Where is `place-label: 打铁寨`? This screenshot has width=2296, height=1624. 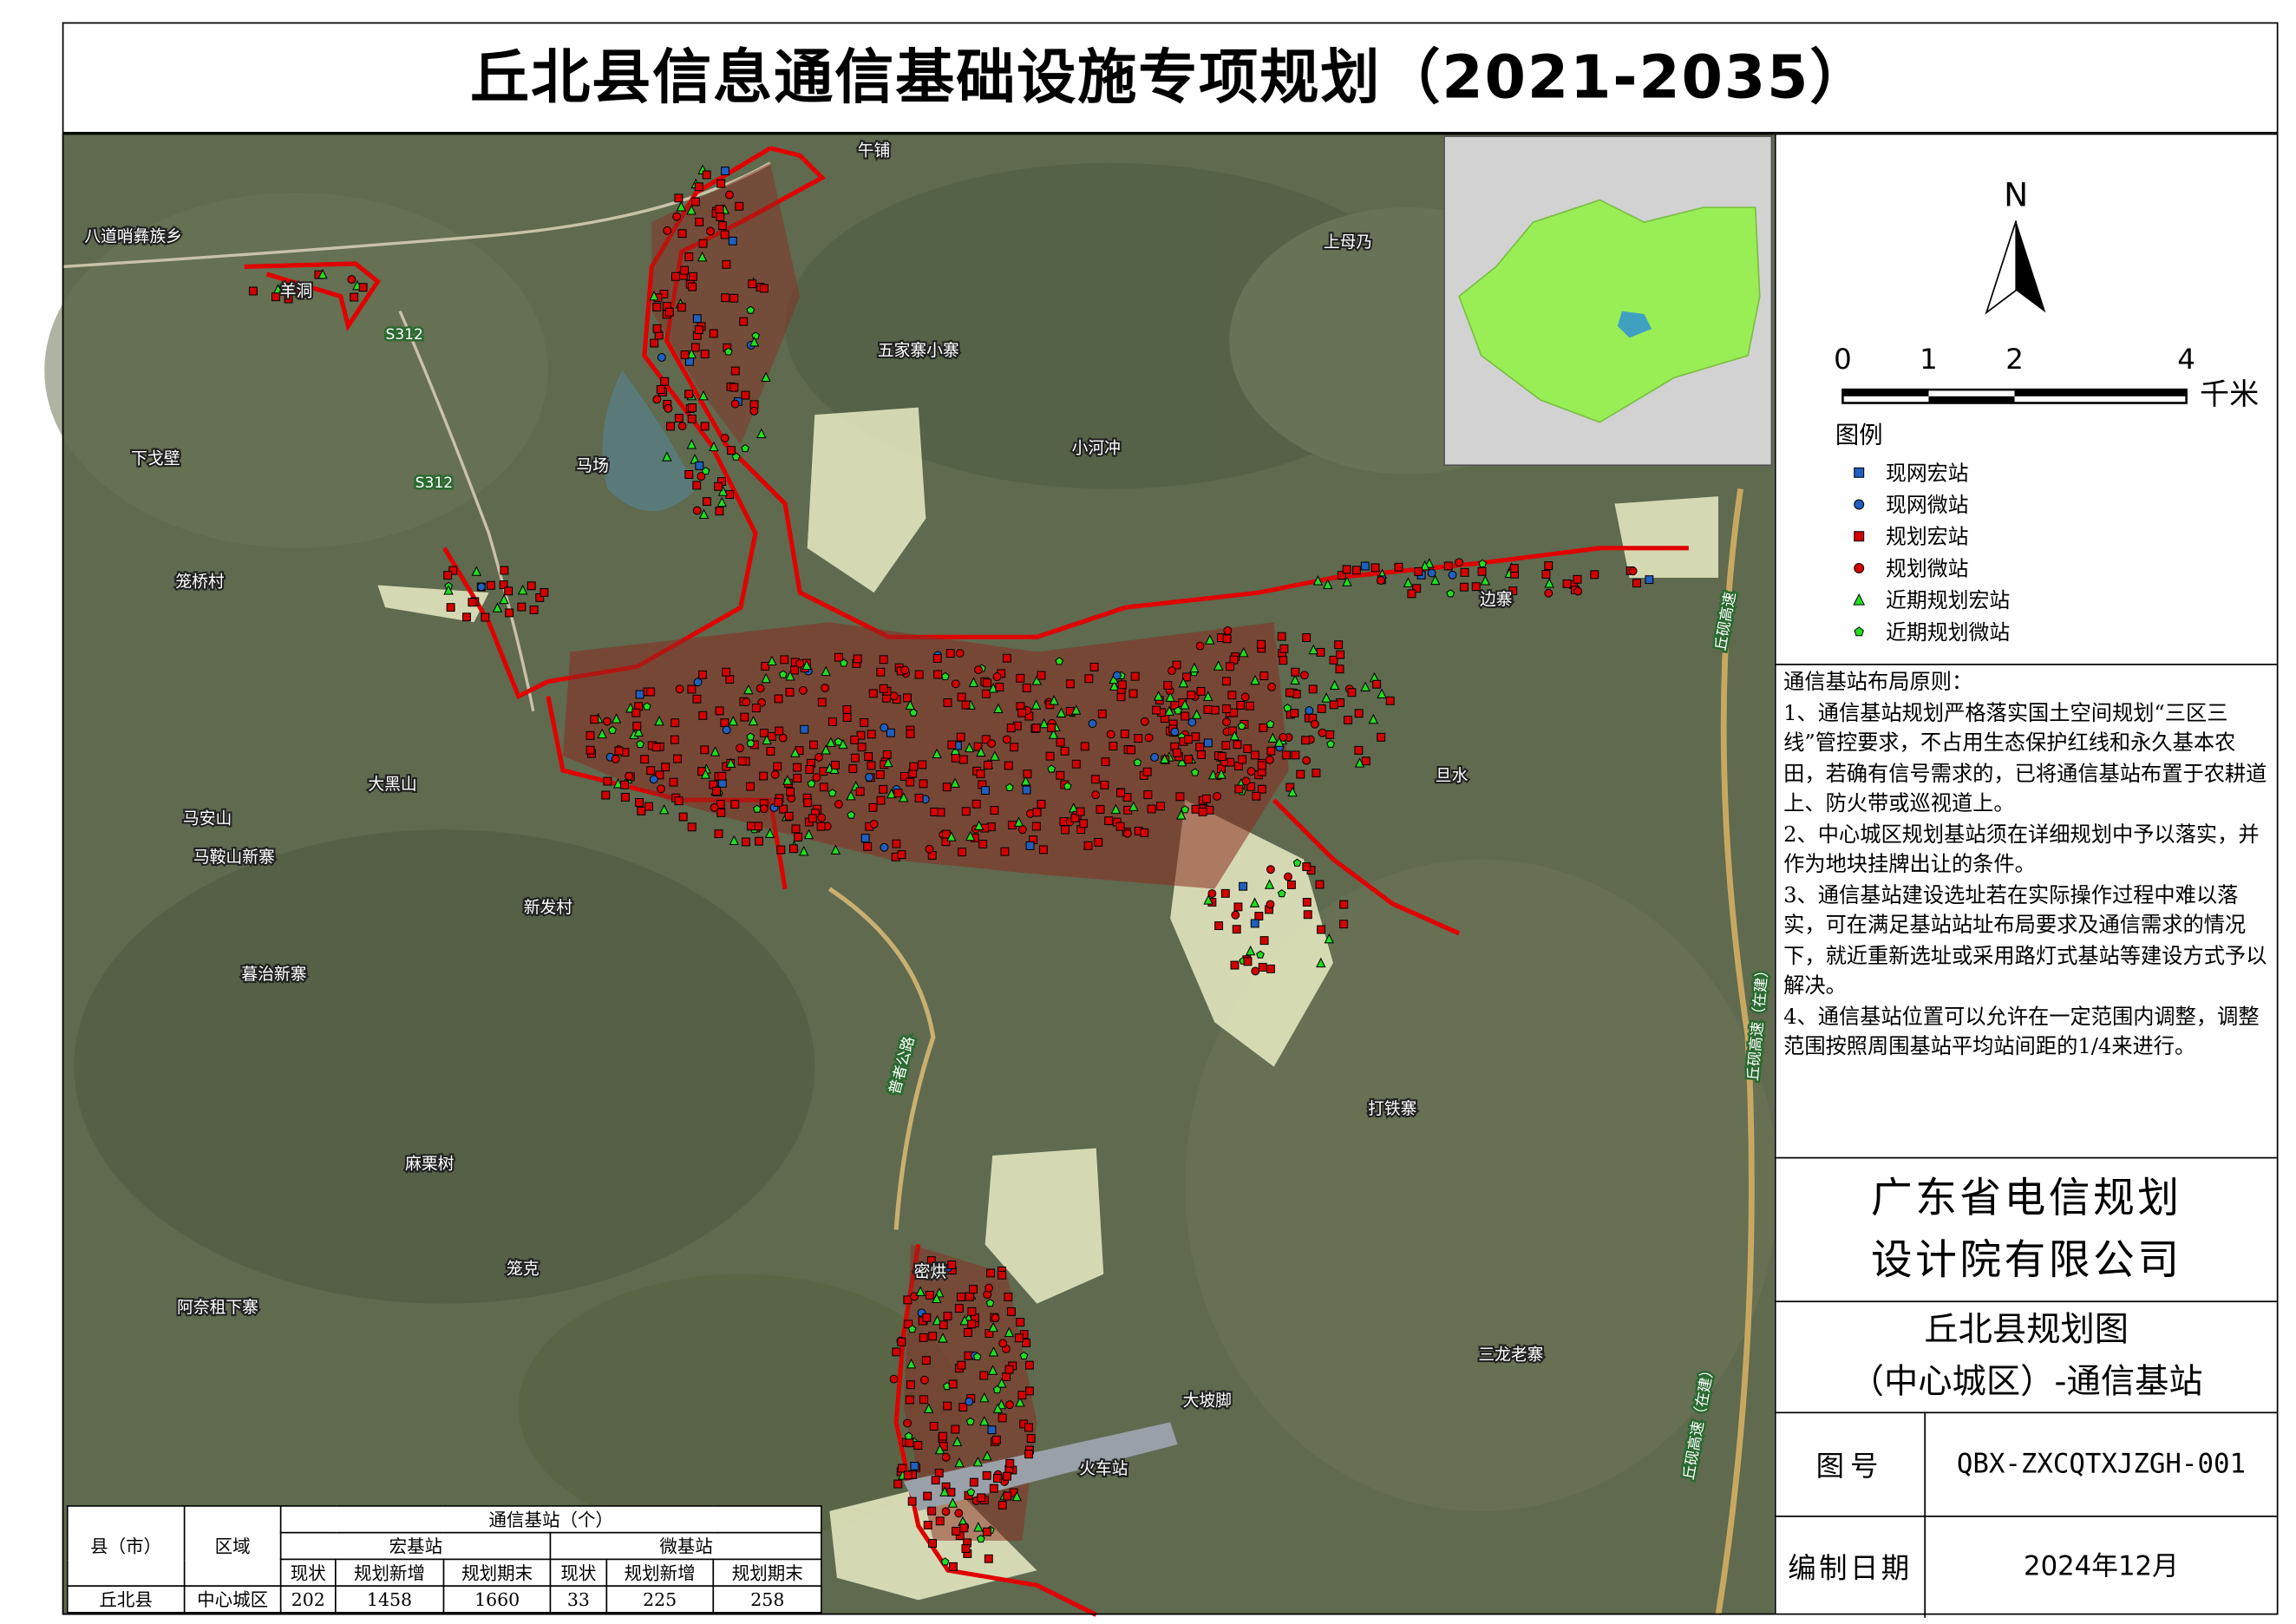
place-label: 打铁寨 is located at coordinates (1393, 1108).